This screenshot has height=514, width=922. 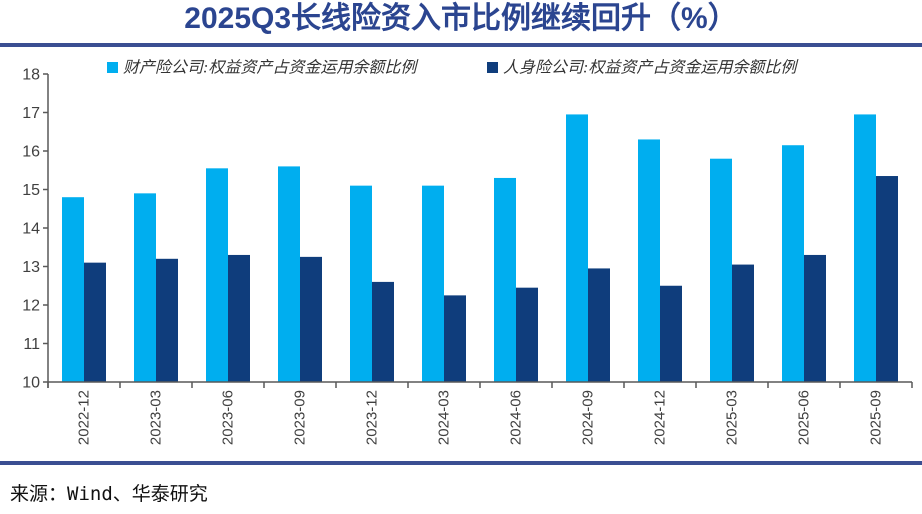 What do you see at coordinates (444, 417) in the screenshot?
I see `x-tick-label-2024-03: 2024-03` at bounding box center [444, 417].